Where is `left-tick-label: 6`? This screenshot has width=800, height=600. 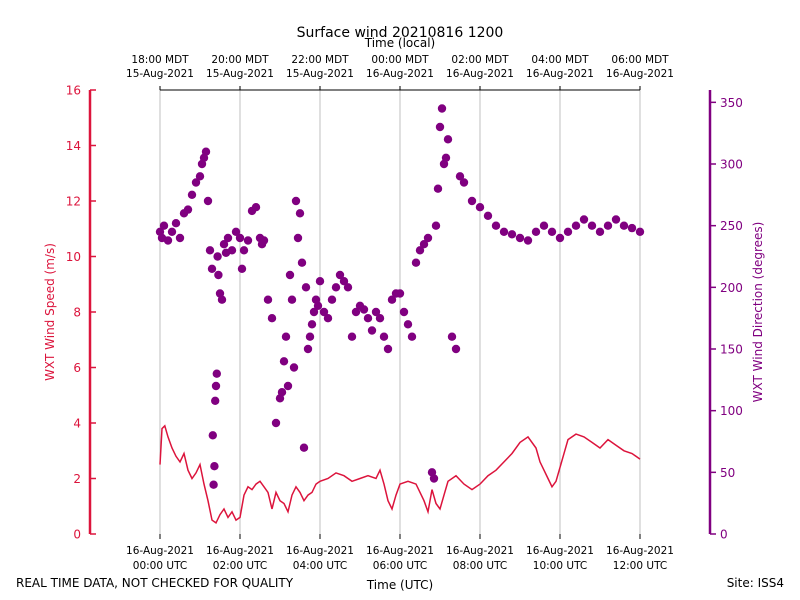
left-tick-label: 6 is located at coordinates (77, 368).